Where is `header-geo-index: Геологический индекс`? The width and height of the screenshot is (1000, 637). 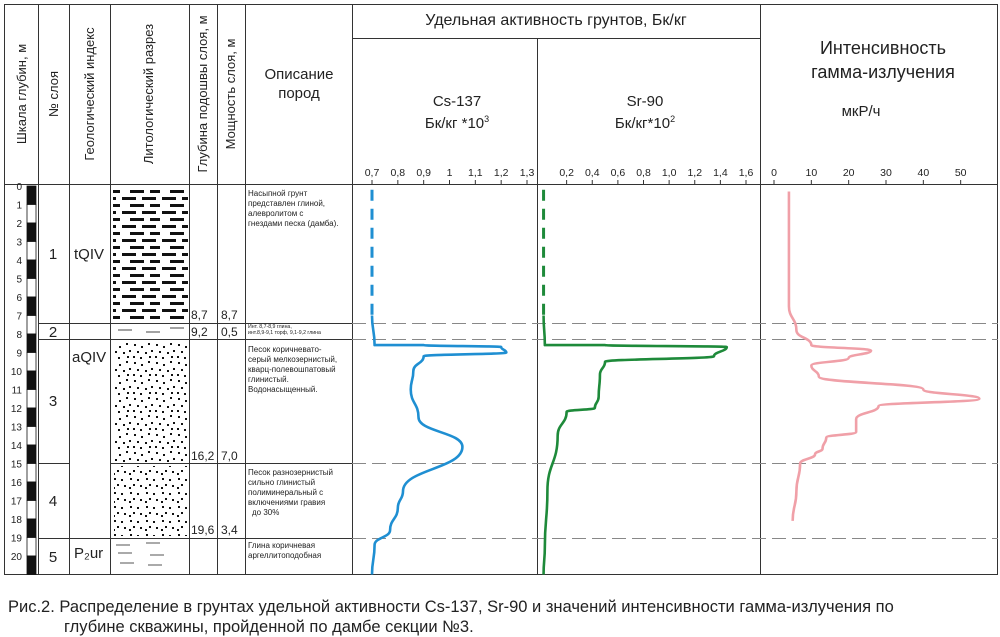
header-geo-index: Геологический индекс is located at coordinates (89, 94).